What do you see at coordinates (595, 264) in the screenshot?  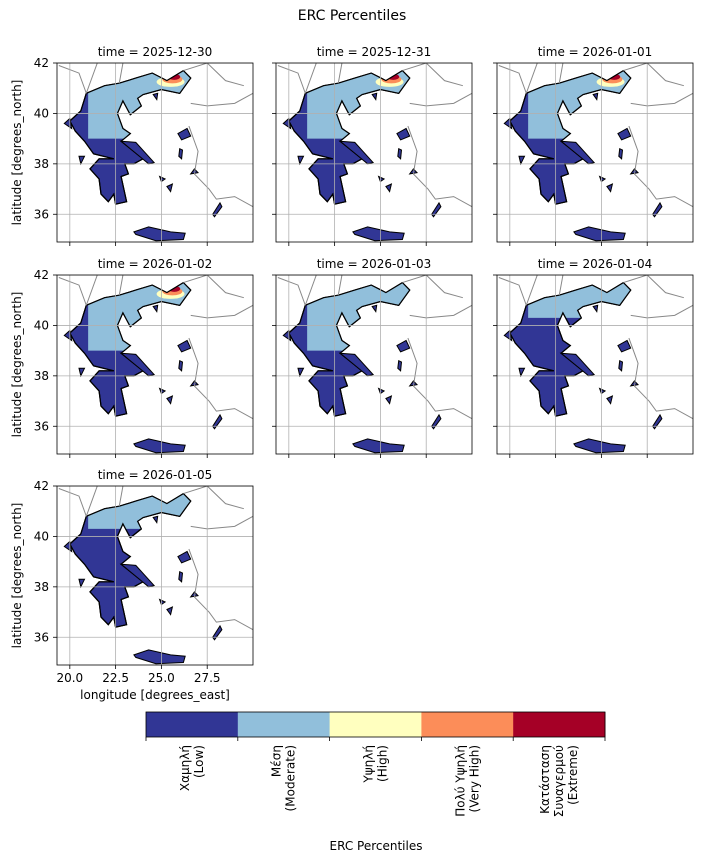 I see `panel-title: time = 2026-01-04` at bounding box center [595, 264].